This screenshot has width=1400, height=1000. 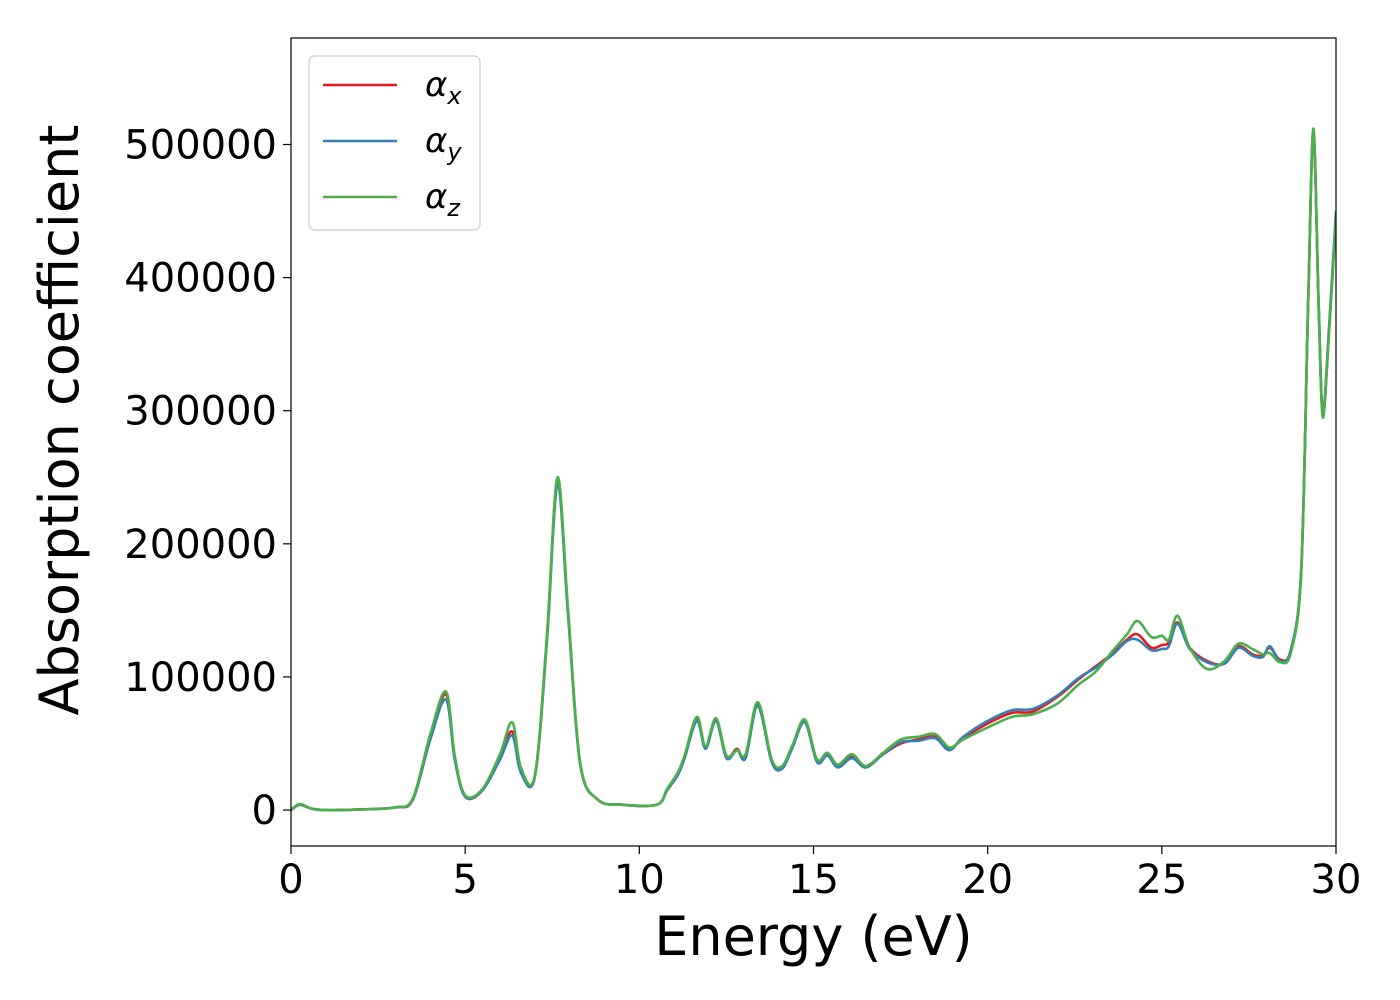 I want to click on legend: αx αy αz, so click(x=394, y=143).